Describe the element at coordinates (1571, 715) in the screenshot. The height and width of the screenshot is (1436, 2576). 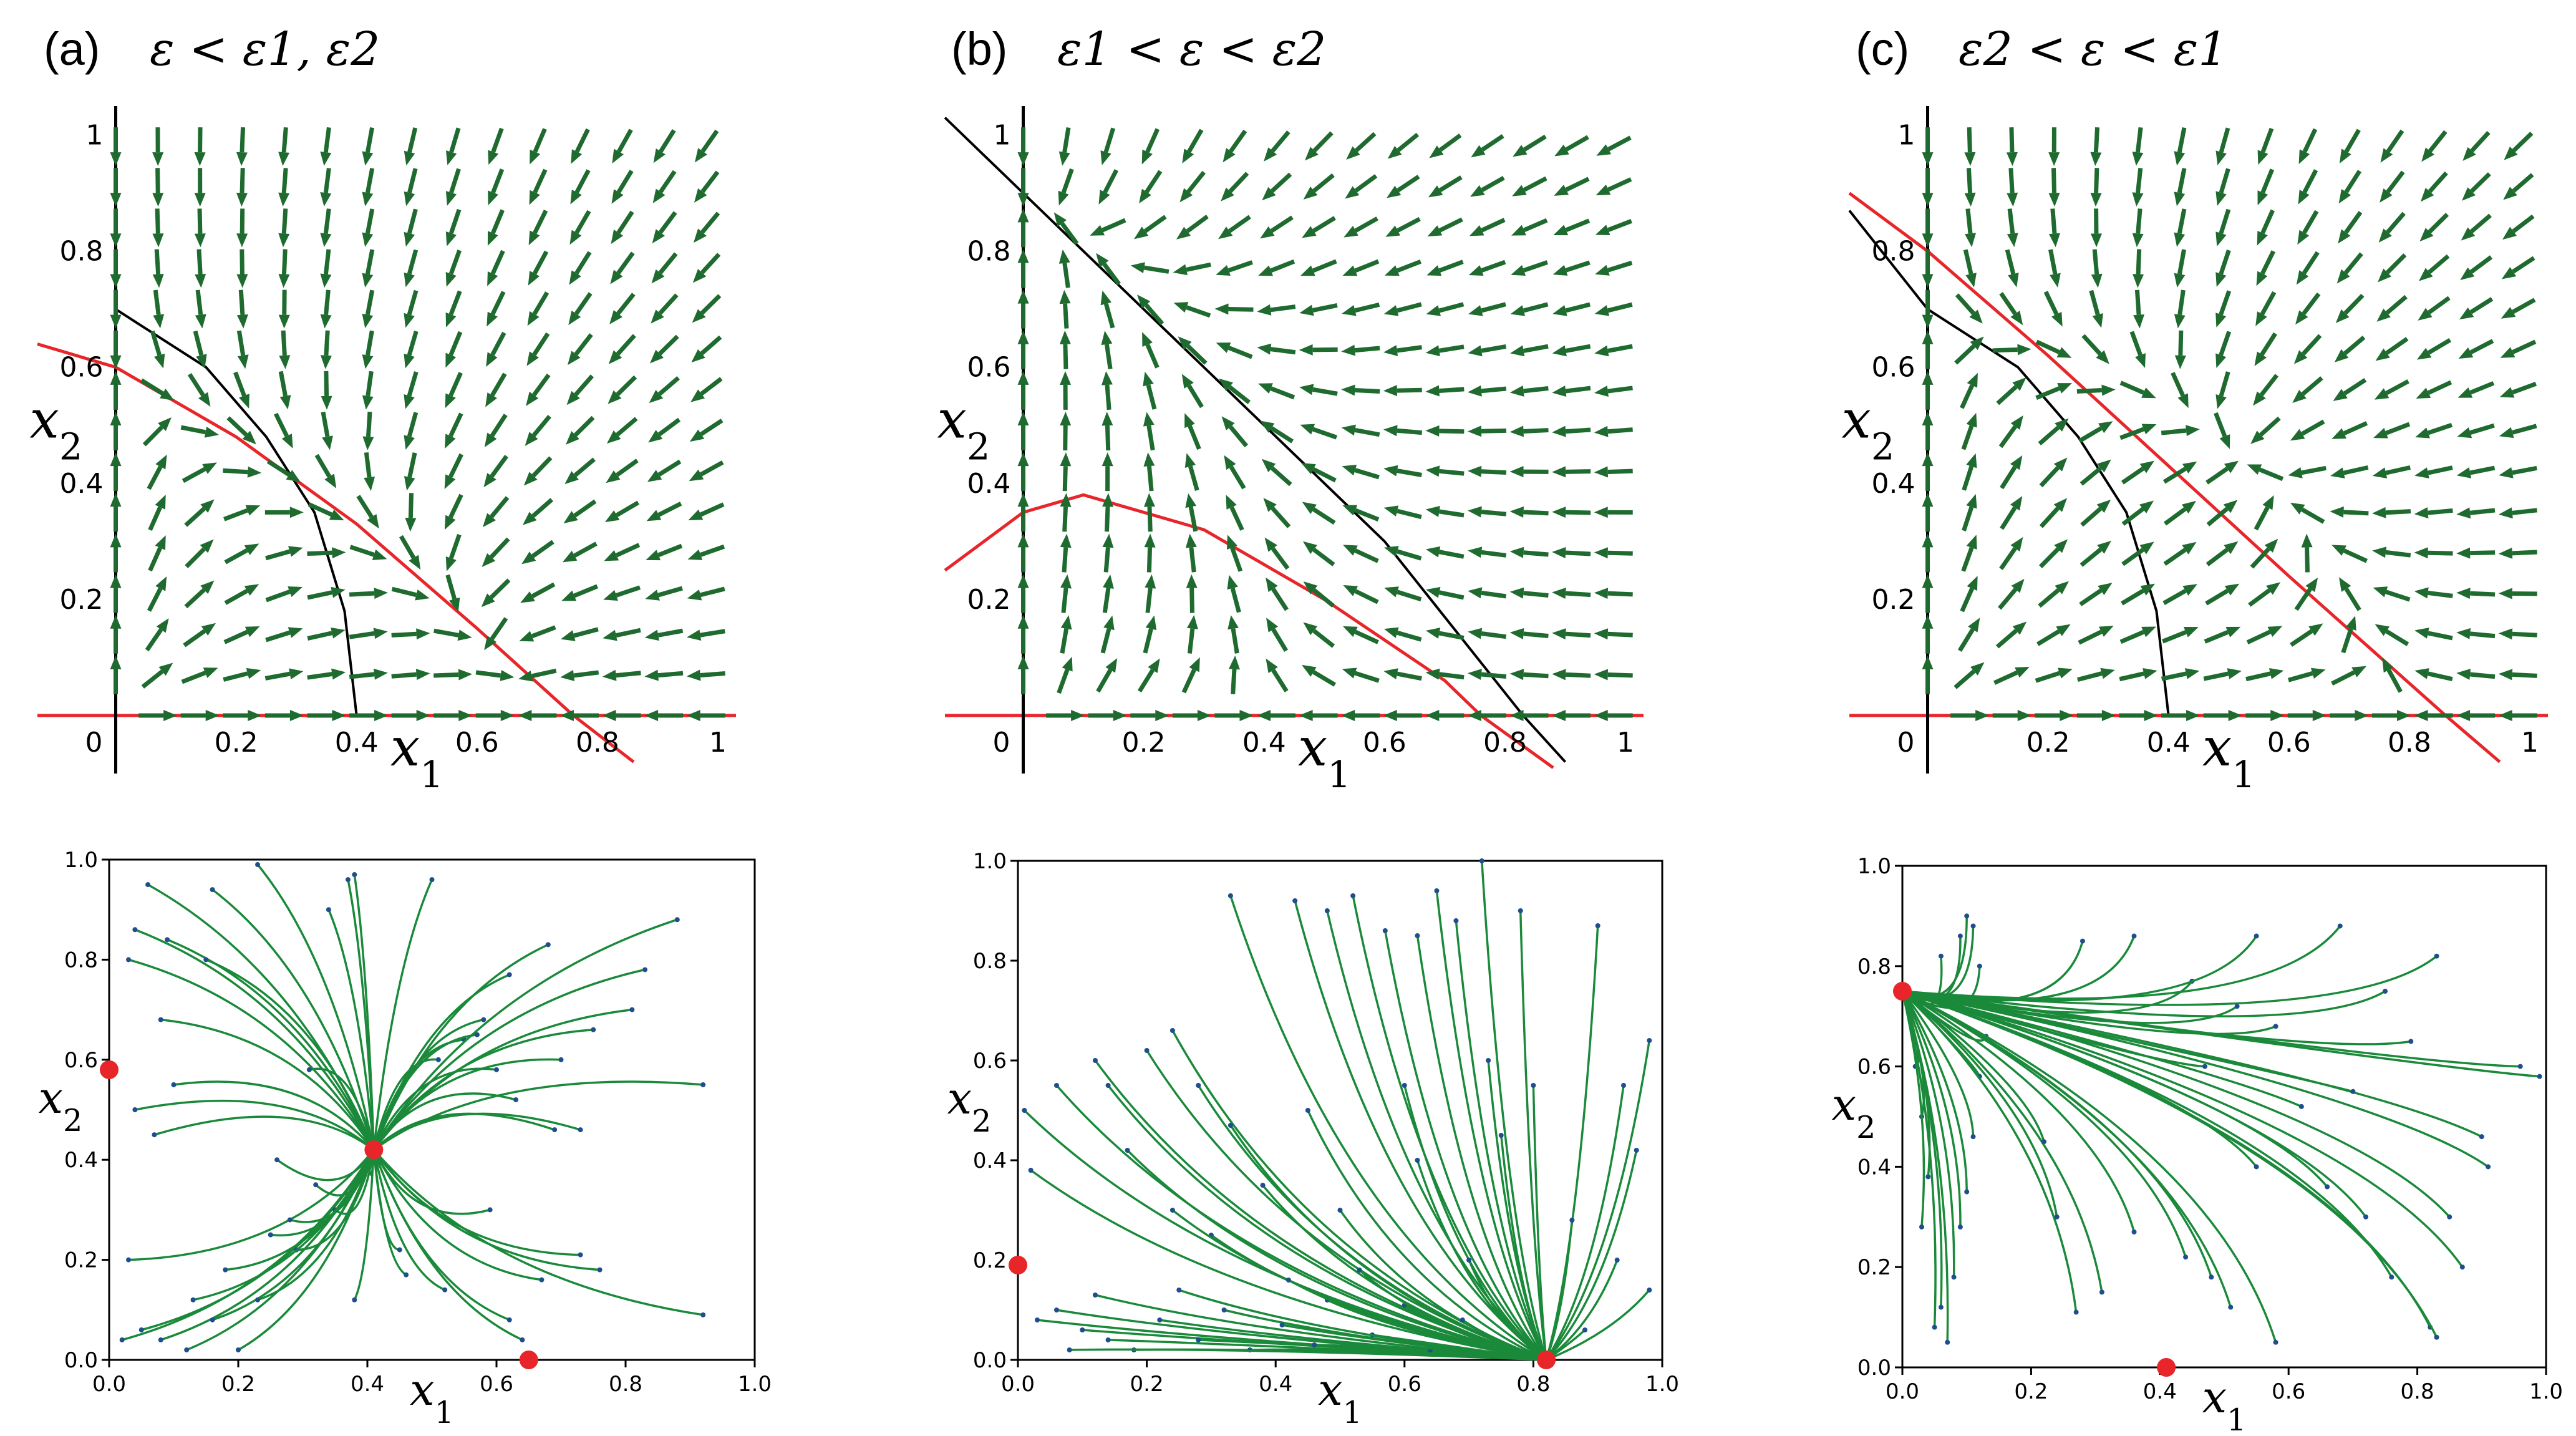
I see `axis-arrow` at that location.